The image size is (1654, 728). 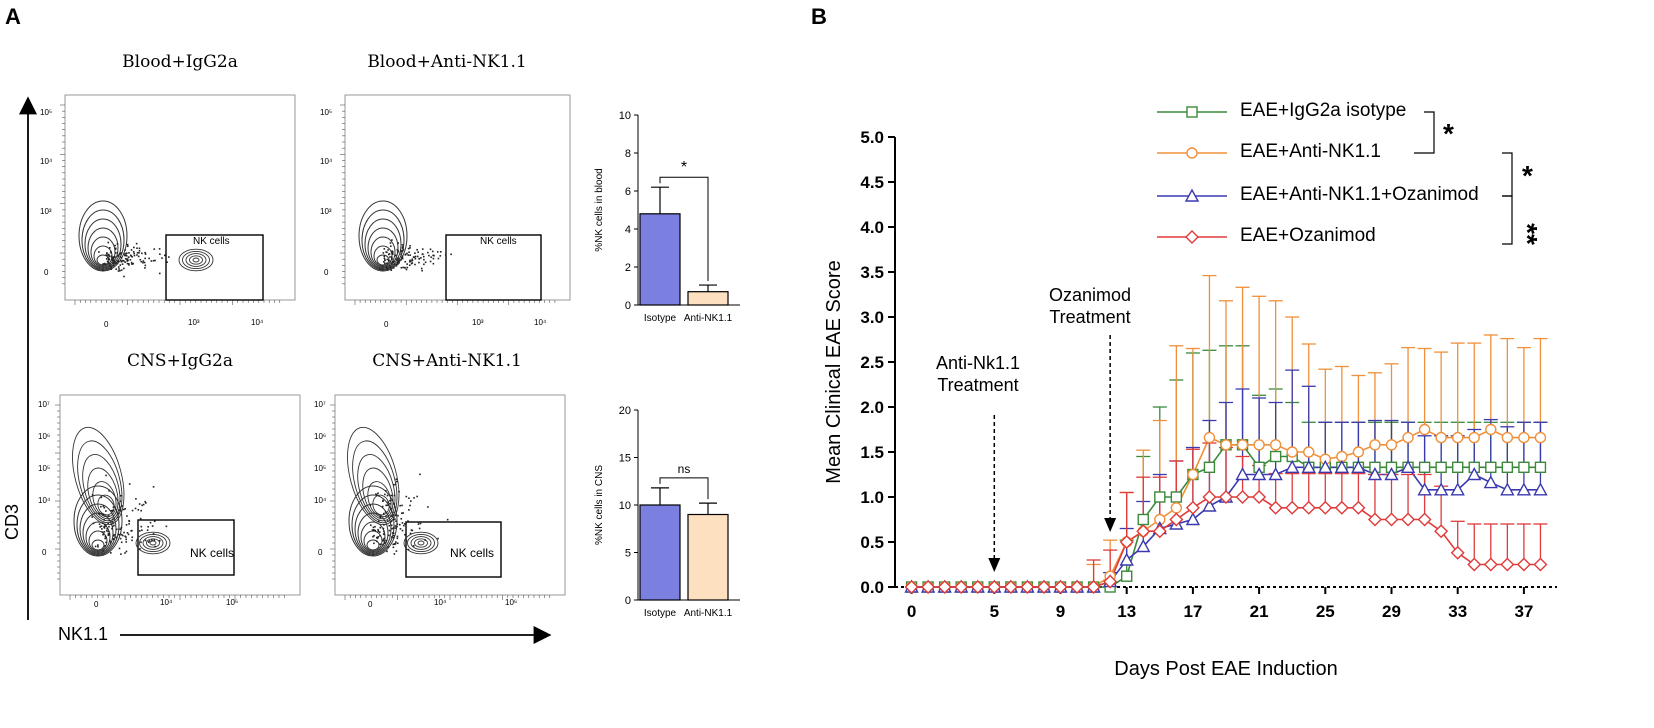 What do you see at coordinates (628, 306) in the screenshot?
I see `blood-bar-ytick-label-0: 0` at bounding box center [628, 306].